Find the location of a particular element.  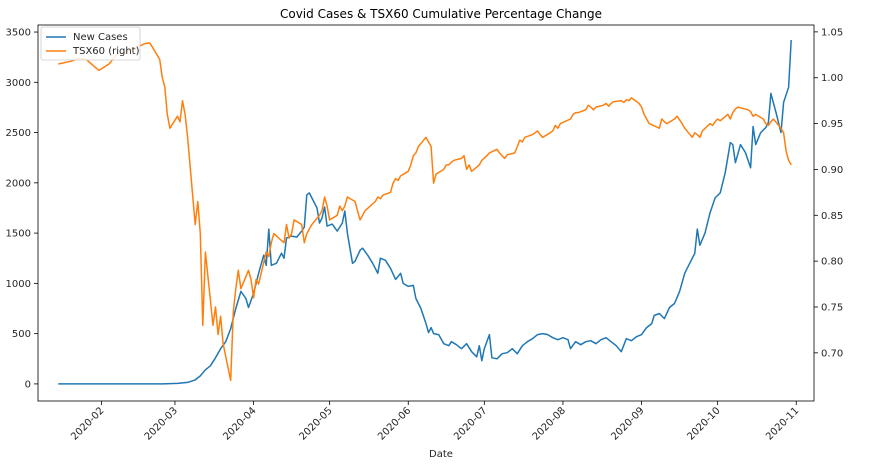

y-right-tick-label: 0.75 is located at coordinates (832, 308).